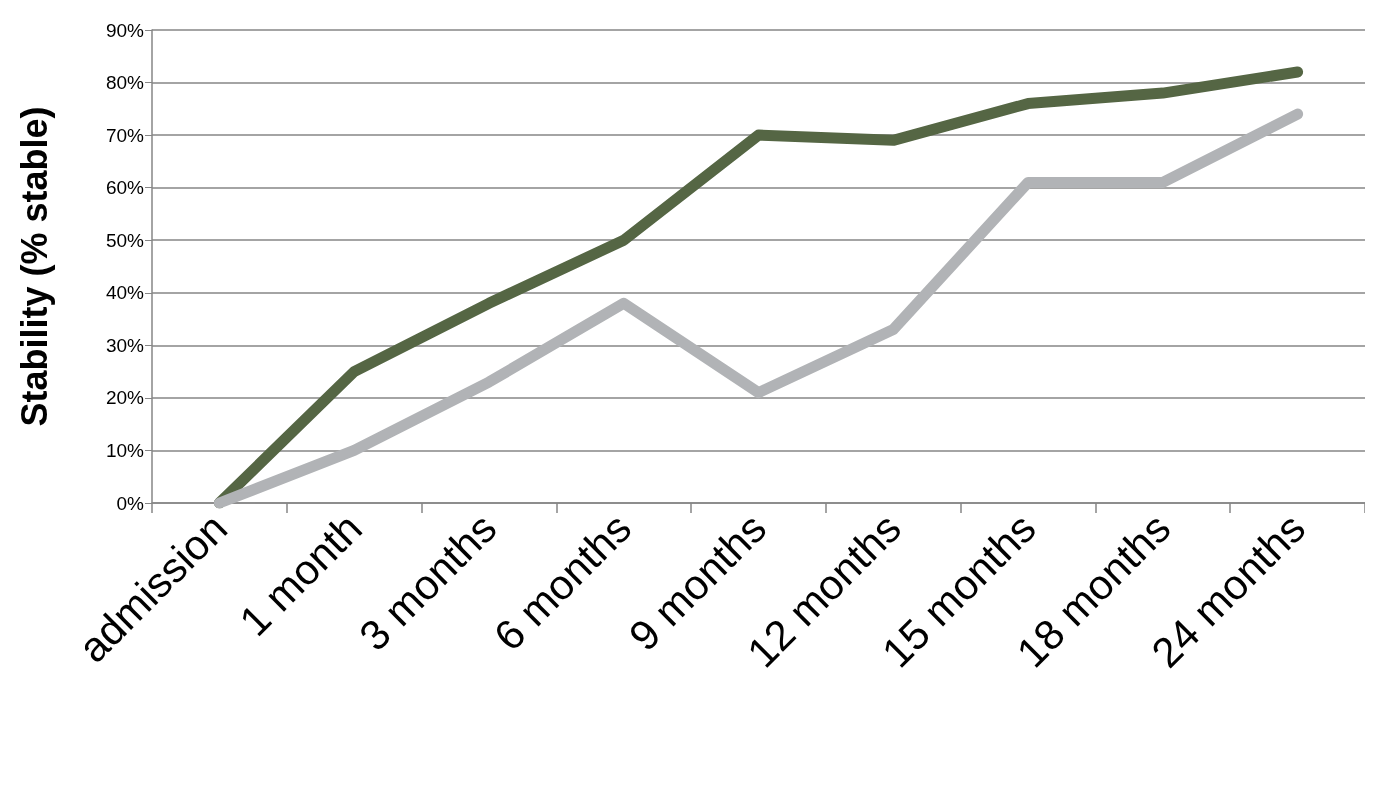 This screenshot has width=1373, height=793. Describe the element at coordinates (125, 30) in the screenshot. I see `y-tick-label: 90%` at that location.